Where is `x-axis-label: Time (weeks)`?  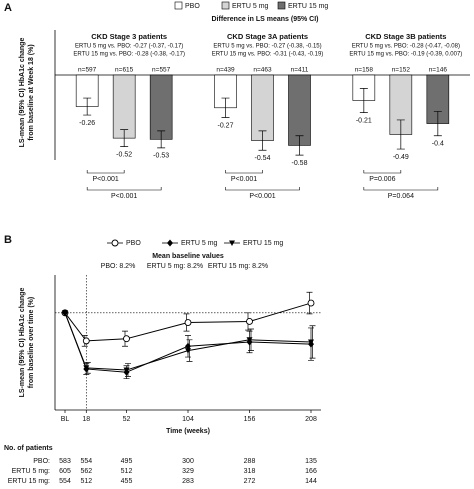 x-axis-label: Time (weeks) is located at coordinates (188, 431).